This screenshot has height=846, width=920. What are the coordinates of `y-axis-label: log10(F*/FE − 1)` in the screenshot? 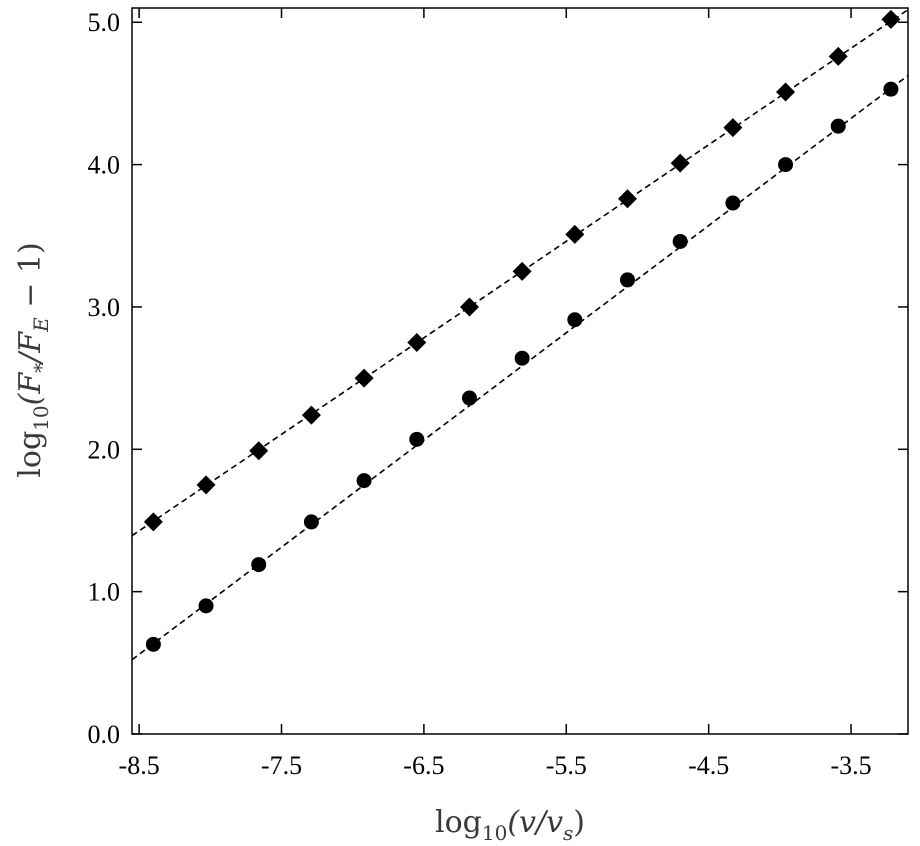 It's located at (33, 359).